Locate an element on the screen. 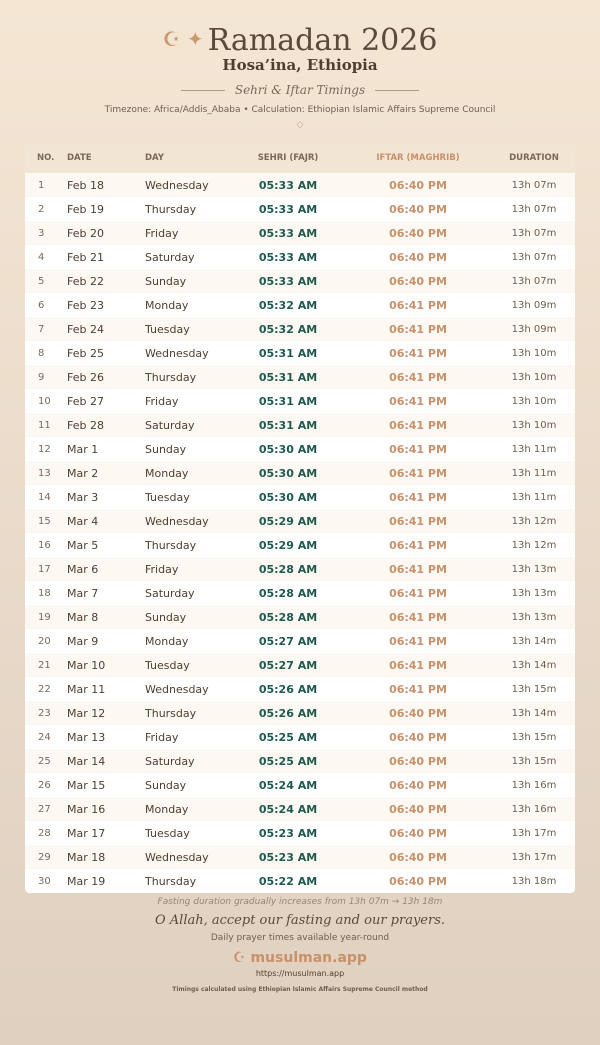  row-number: 30 is located at coordinates (44, 881).